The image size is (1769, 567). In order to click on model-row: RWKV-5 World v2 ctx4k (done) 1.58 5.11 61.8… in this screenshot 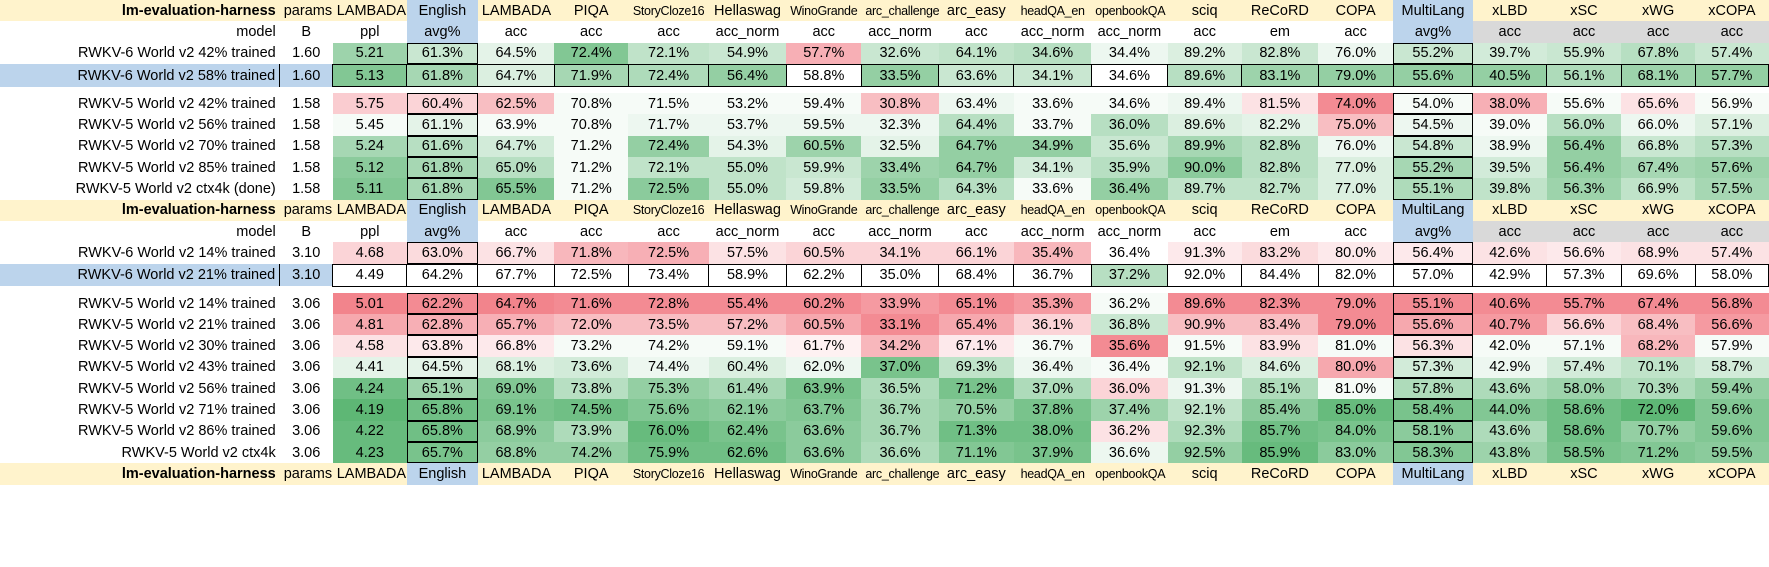, I will do `click(884, 189)`.